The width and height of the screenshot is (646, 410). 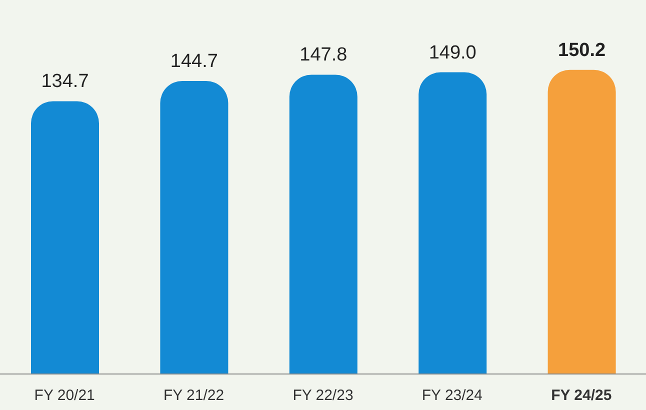 What do you see at coordinates (581, 395) in the screenshot?
I see `x-tick-label: FY 24/25` at bounding box center [581, 395].